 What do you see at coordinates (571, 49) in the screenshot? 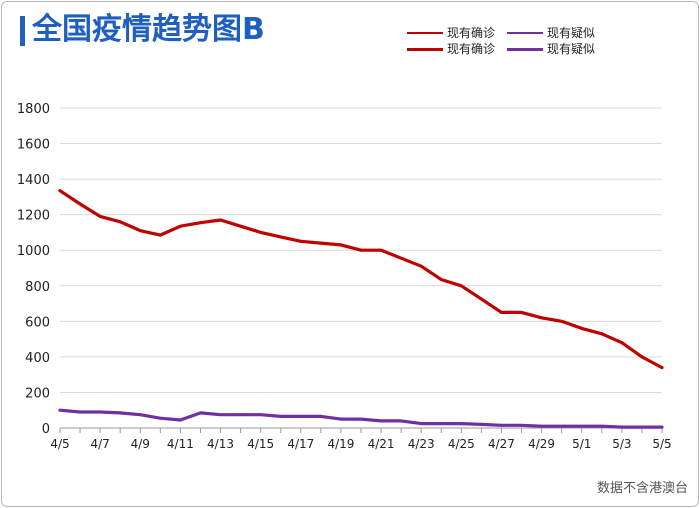
I see `legend-label-suspected-thick: 现有疑似` at bounding box center [571, 49].